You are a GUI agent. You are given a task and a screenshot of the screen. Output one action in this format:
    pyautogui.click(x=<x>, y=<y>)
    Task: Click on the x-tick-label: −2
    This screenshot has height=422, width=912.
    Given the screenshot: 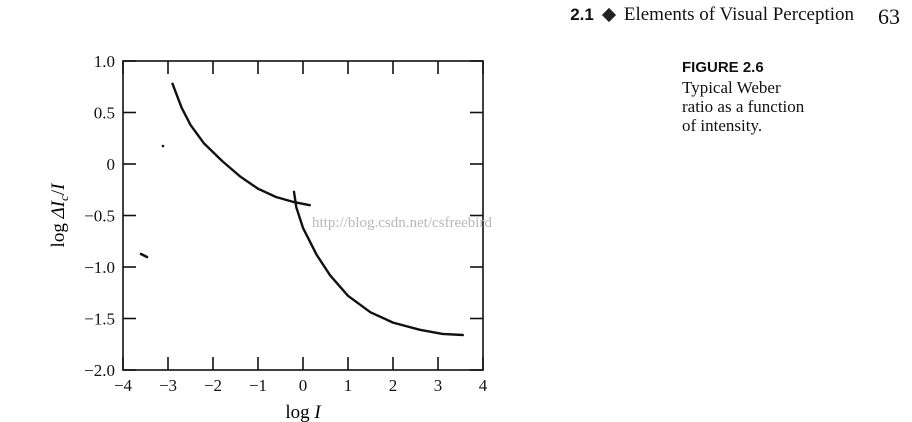 What is the action you would take?
    pyautogui.click(x=213, y=385)
    